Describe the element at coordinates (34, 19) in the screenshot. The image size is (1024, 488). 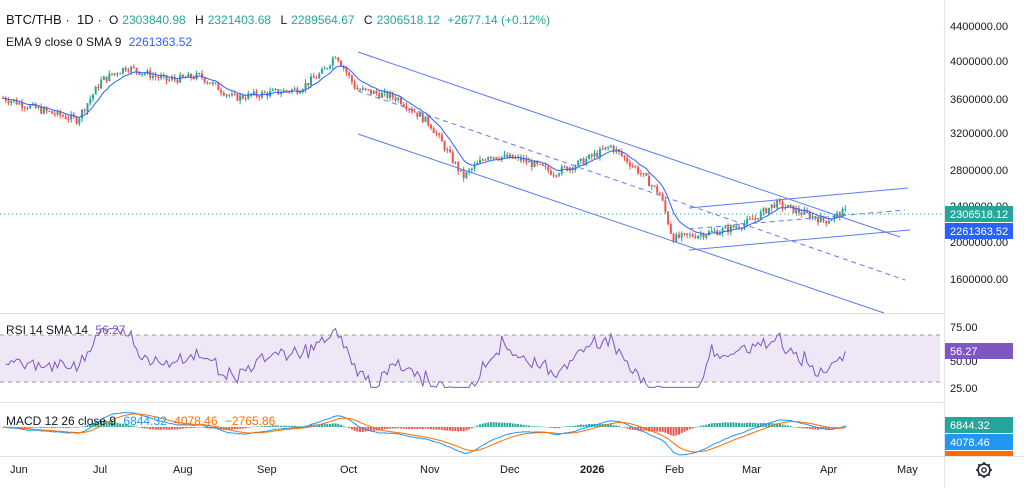
I see `symbol-label: BTC/THB` at that location.